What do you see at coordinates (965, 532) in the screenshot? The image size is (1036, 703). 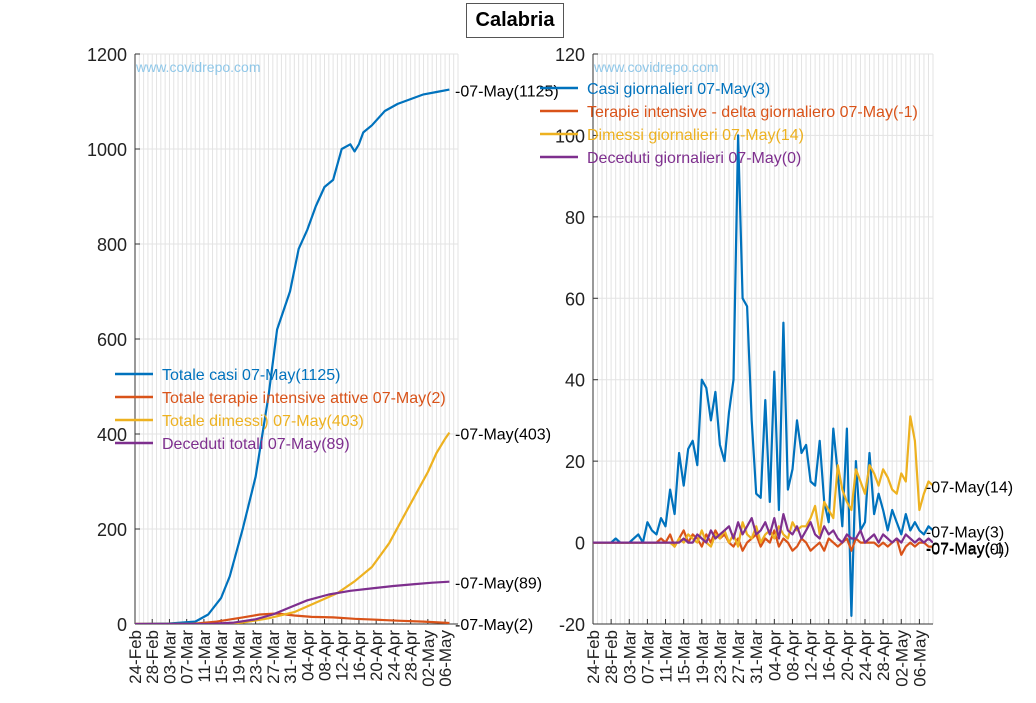 I see `series-end-label-0: -07-May(3)` at bounding box center [965, 532].